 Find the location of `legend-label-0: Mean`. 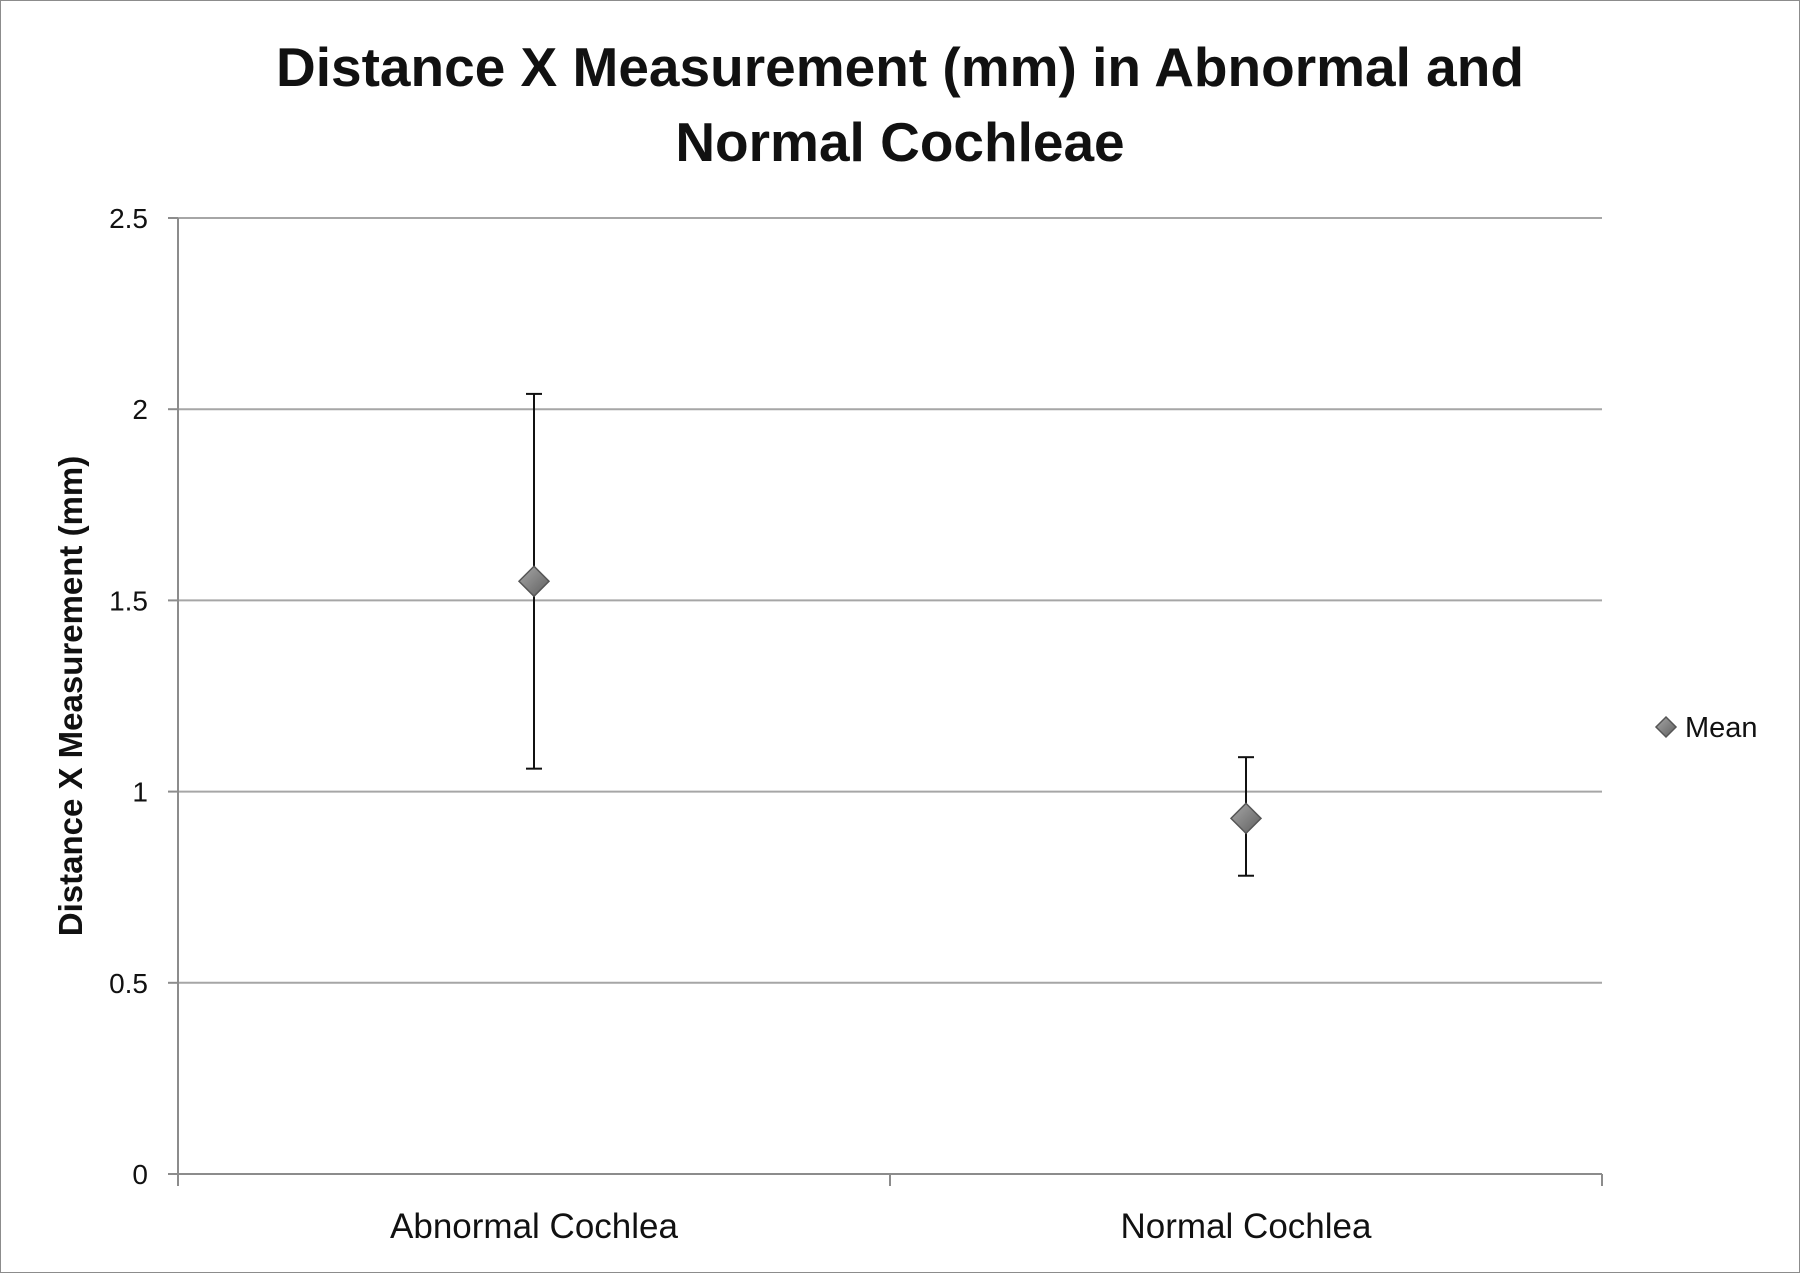

legend-label-0: Mean is located at coordinates (1721, 728).